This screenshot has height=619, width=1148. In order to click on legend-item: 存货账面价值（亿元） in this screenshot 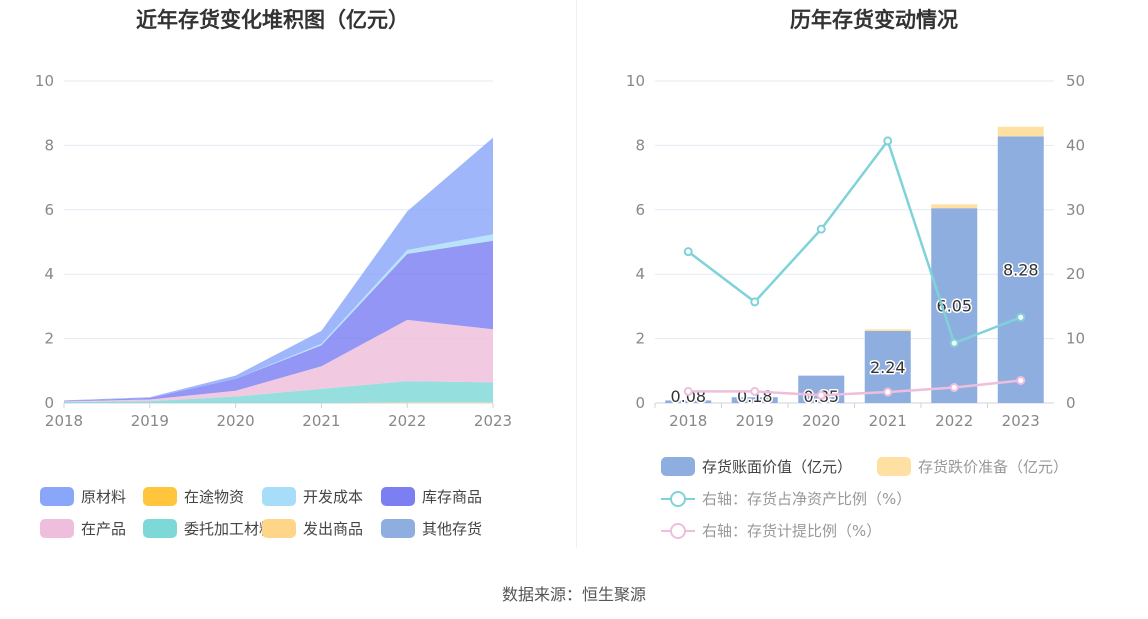, I will do `click(756, 466)`.